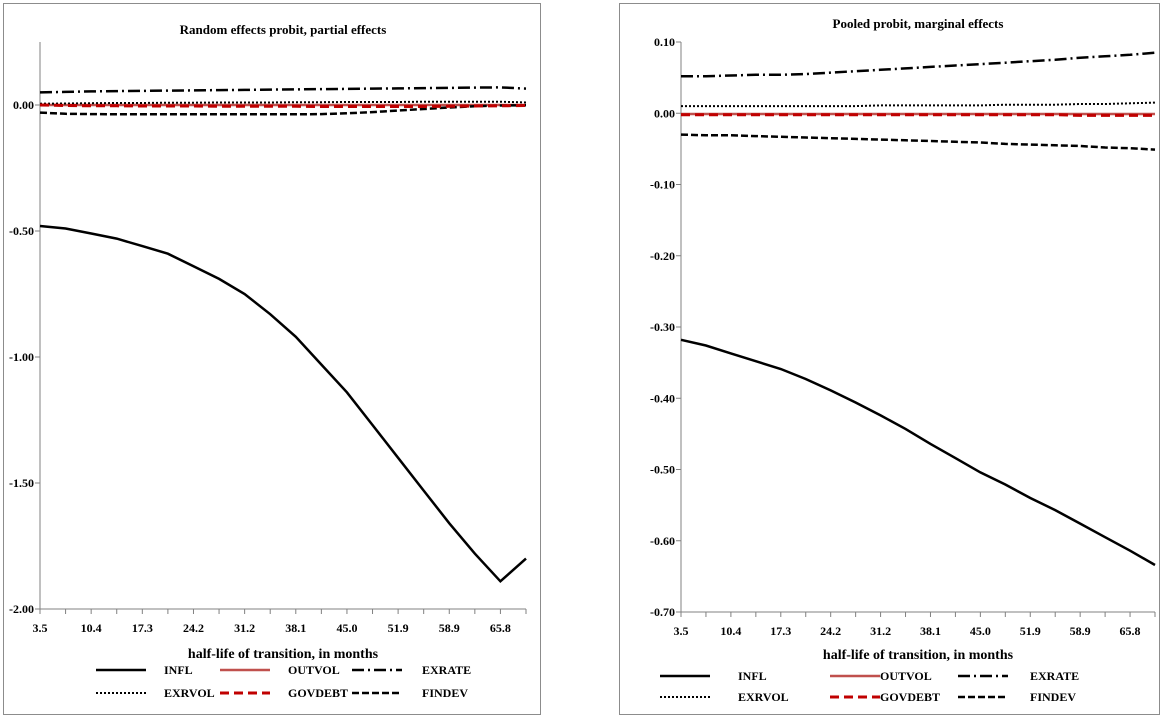  Describe the element at coordinates (662, 327) in the screenshot. I see `y-tick-label: -0.30` at that location.